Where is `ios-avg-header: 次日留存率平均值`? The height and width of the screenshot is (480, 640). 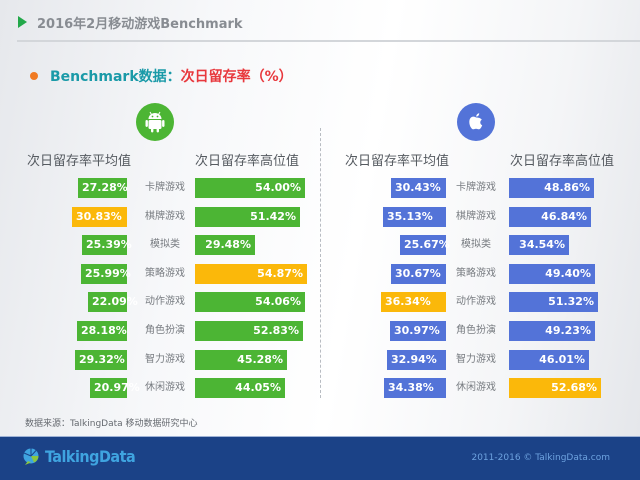 ios-avg-header: 次日留存率平均值 is located at coordinates (397, 161).